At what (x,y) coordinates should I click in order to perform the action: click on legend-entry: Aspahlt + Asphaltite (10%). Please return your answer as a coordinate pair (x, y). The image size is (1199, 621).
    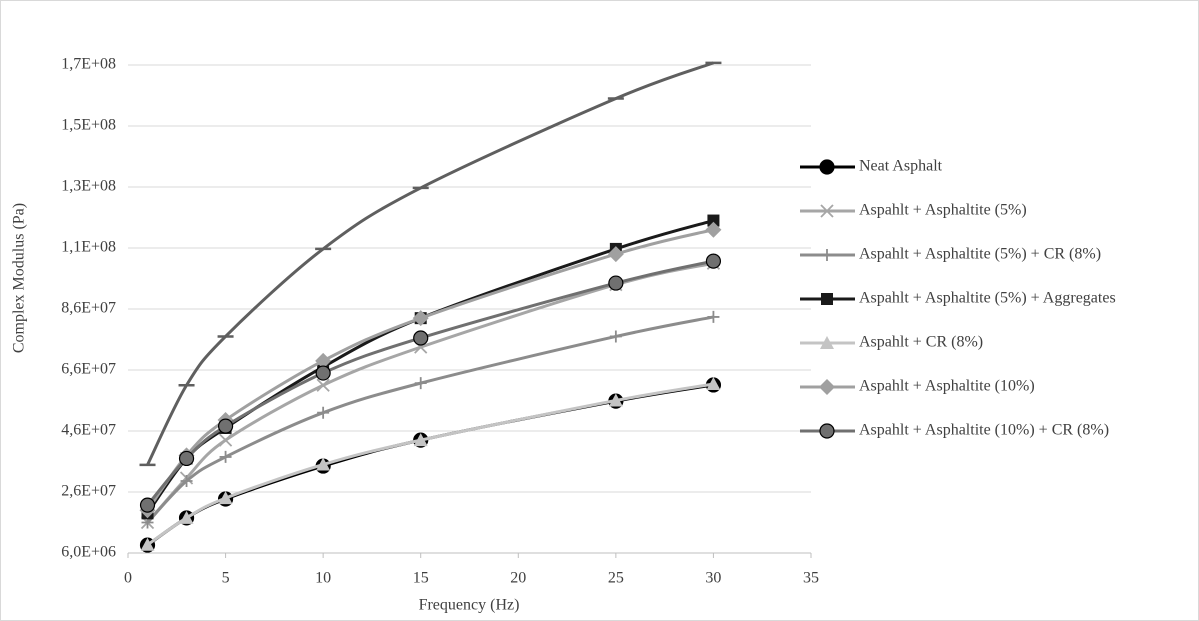
    Looking at the image, I should click on (917, 386).